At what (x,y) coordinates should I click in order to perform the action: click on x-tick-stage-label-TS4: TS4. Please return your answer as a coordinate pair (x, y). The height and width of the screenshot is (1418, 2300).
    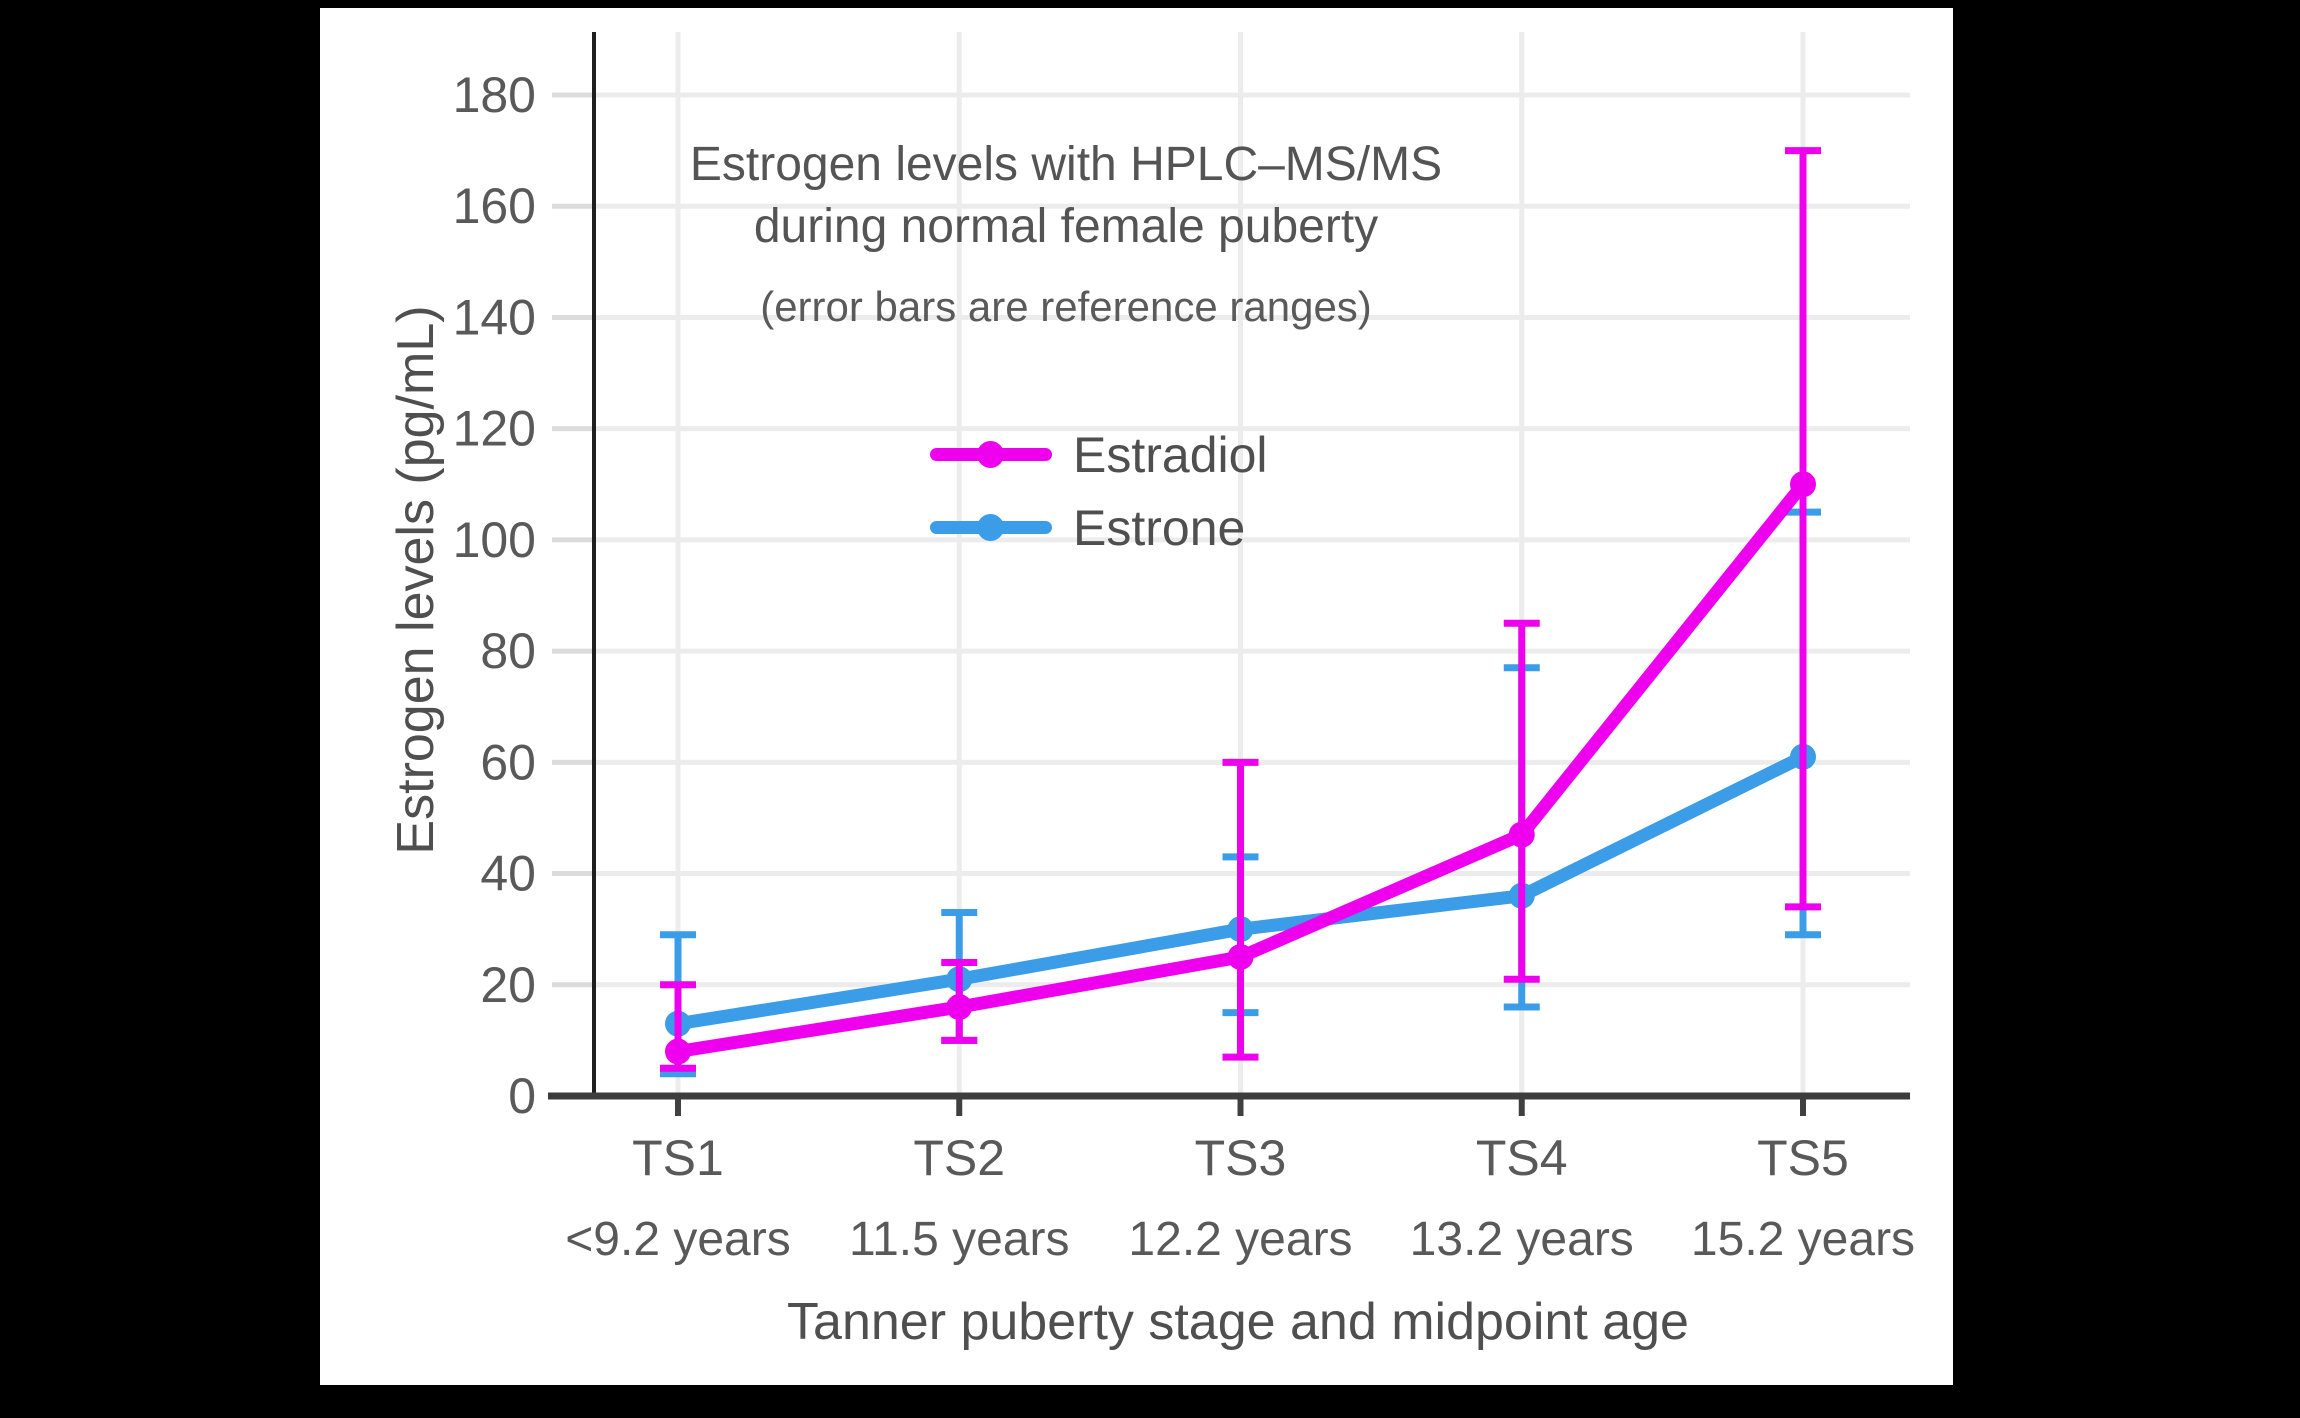
    Looking at the image, I should click on (1522, 1158).